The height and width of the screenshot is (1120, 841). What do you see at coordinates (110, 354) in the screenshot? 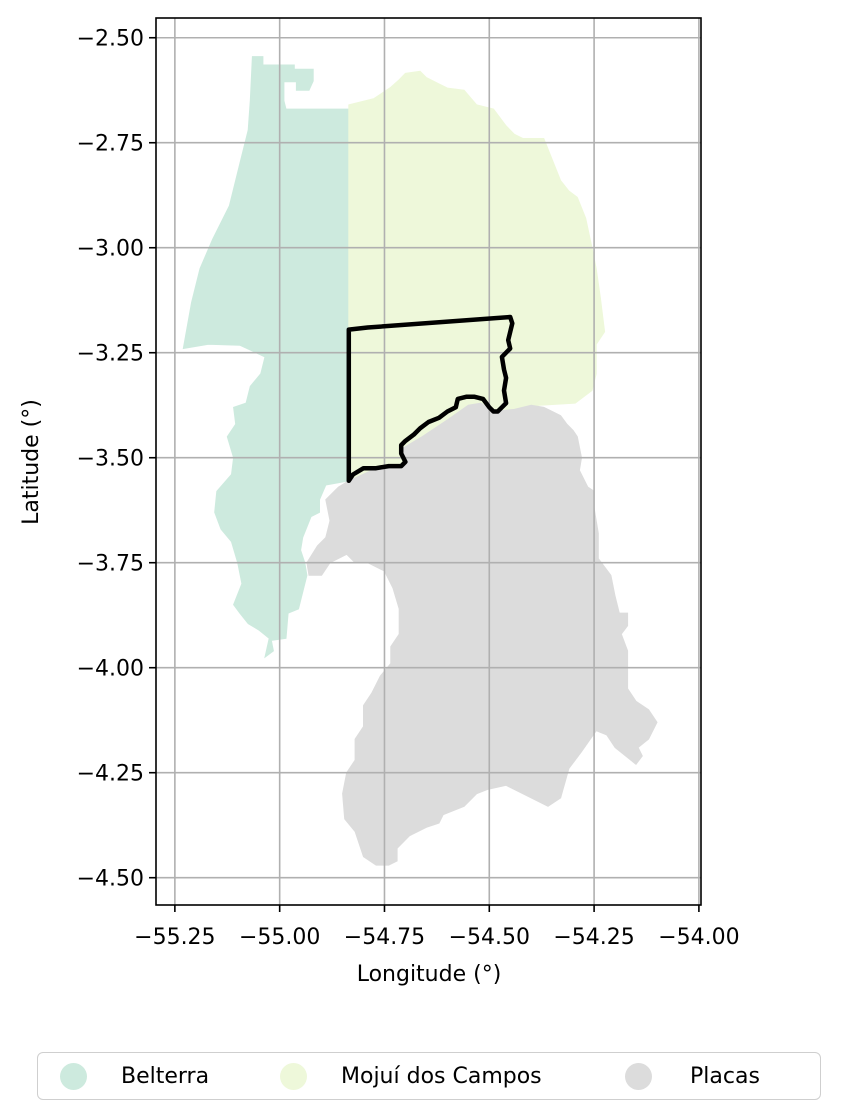
I see `y-tick-label: −3.25` at bounding box center [110, 354].